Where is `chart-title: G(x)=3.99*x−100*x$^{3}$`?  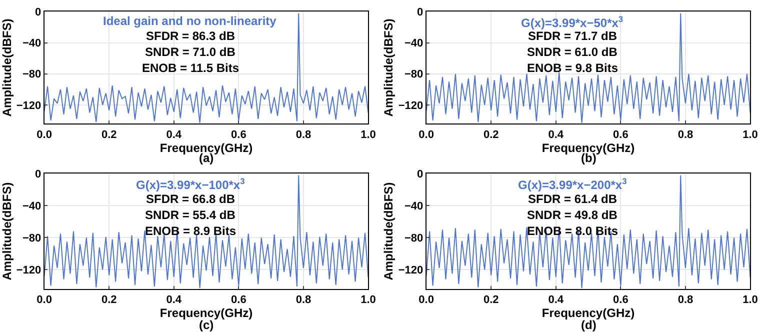
chart-title: G(x)=3.99*x−100*x$^{3}$ is located at coordinates (191, 184).